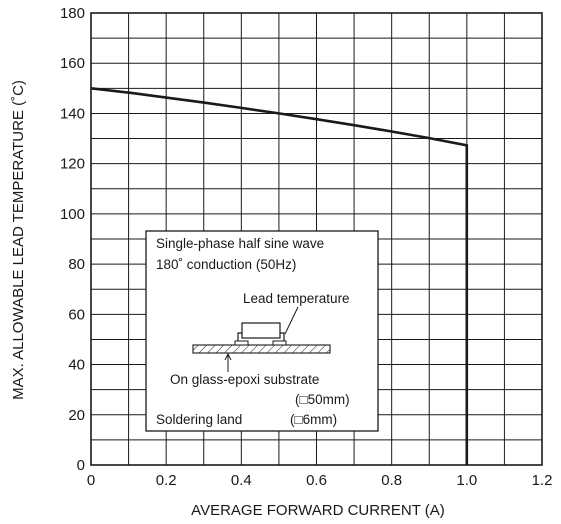 Image resolution: width=561 pixels, height=524 pixels. What do you see at coordinates (316, 480) in the screenshot?
I see `x-tick-label: 0.6` at bounding box center [316, 480].